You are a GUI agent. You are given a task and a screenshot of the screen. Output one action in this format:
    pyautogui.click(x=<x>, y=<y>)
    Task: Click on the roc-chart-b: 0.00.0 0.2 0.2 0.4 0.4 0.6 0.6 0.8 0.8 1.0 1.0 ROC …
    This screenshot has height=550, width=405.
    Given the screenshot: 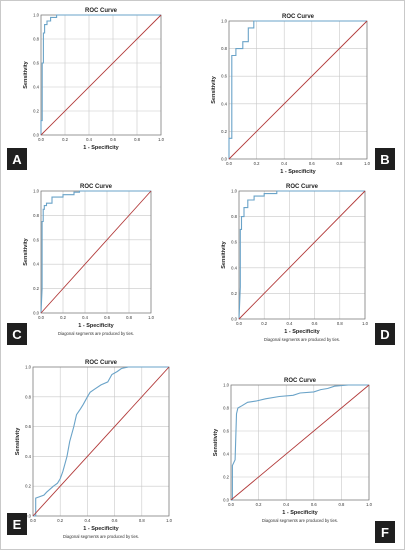 What is the action you would take?
    pyautogui.click(x=291, y=94)
    